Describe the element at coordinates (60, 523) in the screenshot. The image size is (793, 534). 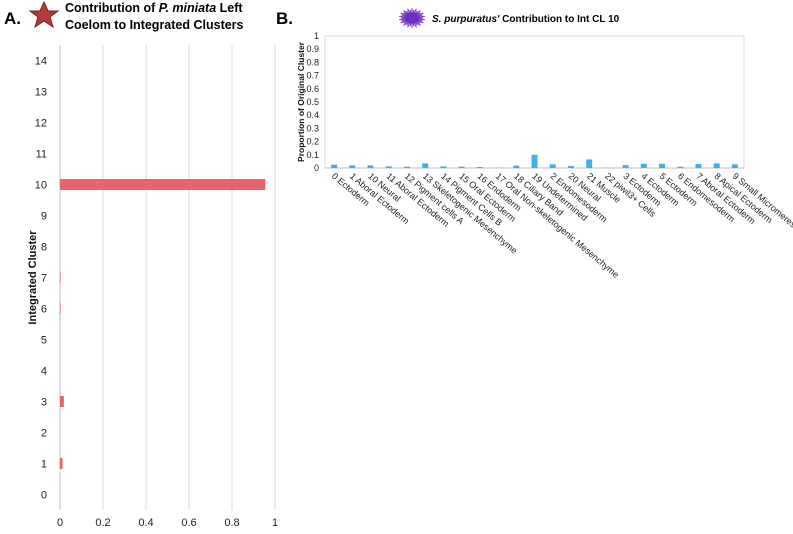
I see `x-tick-label: 0` at that location.